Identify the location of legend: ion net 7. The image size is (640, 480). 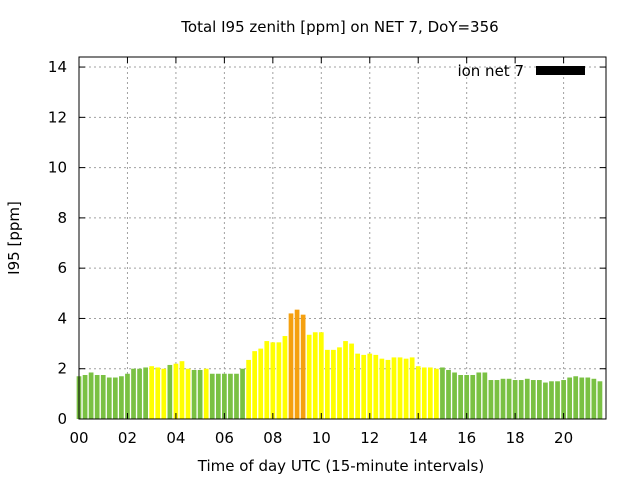
(521, 71).